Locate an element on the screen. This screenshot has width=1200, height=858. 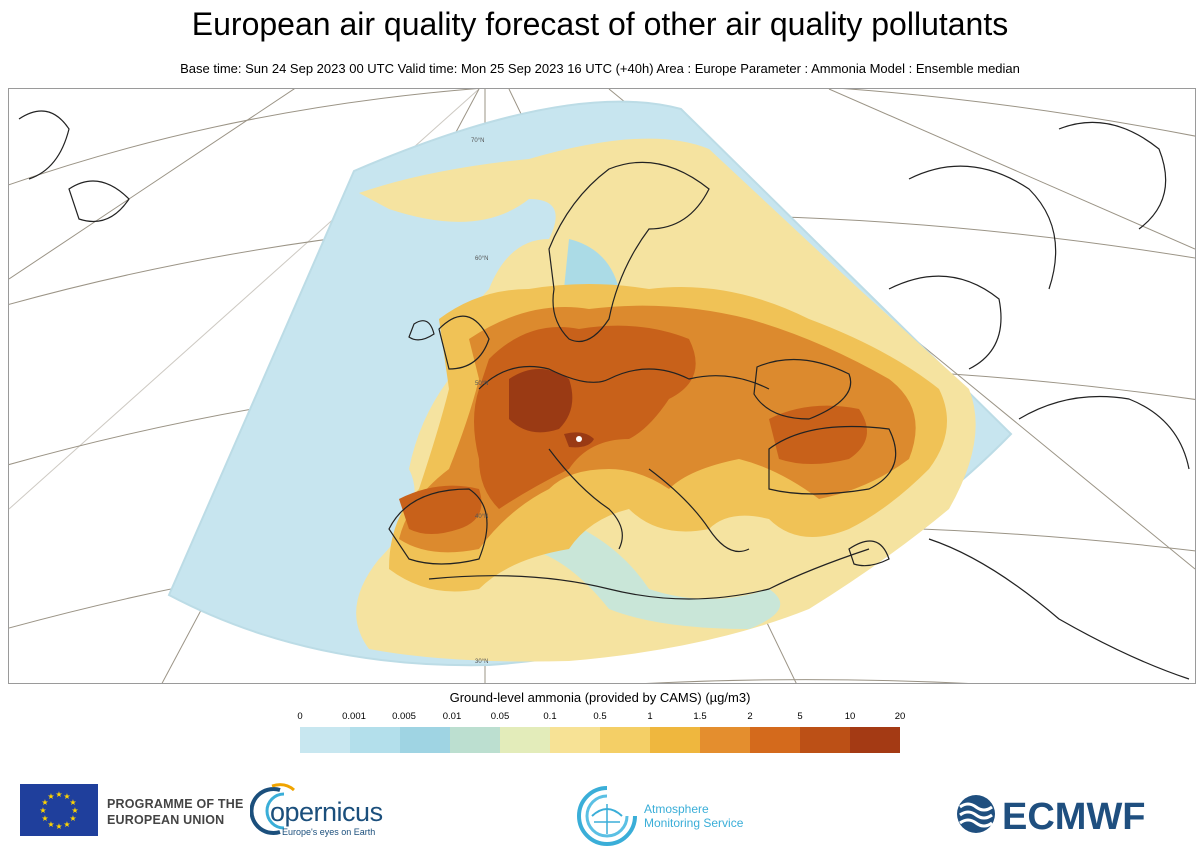
zone-very-high-iberia is located at coordinates (440, 509).